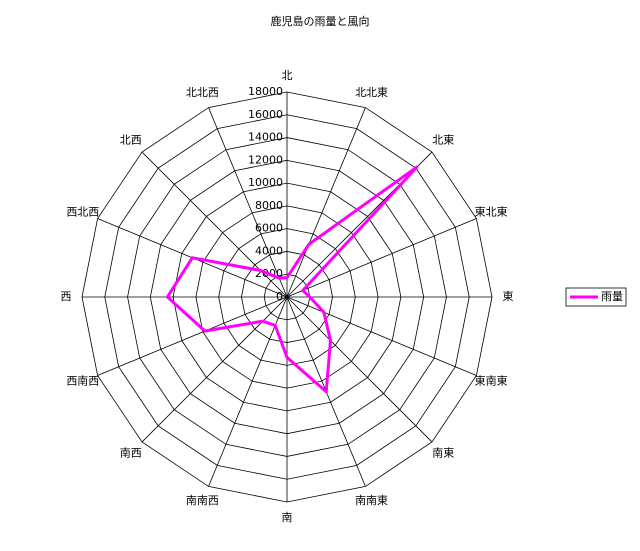 This screenshot has width=640, height=551. Describe the element at coordinates (612, 296) in the screenshot. I see `legend-label: 雨量` at that location.